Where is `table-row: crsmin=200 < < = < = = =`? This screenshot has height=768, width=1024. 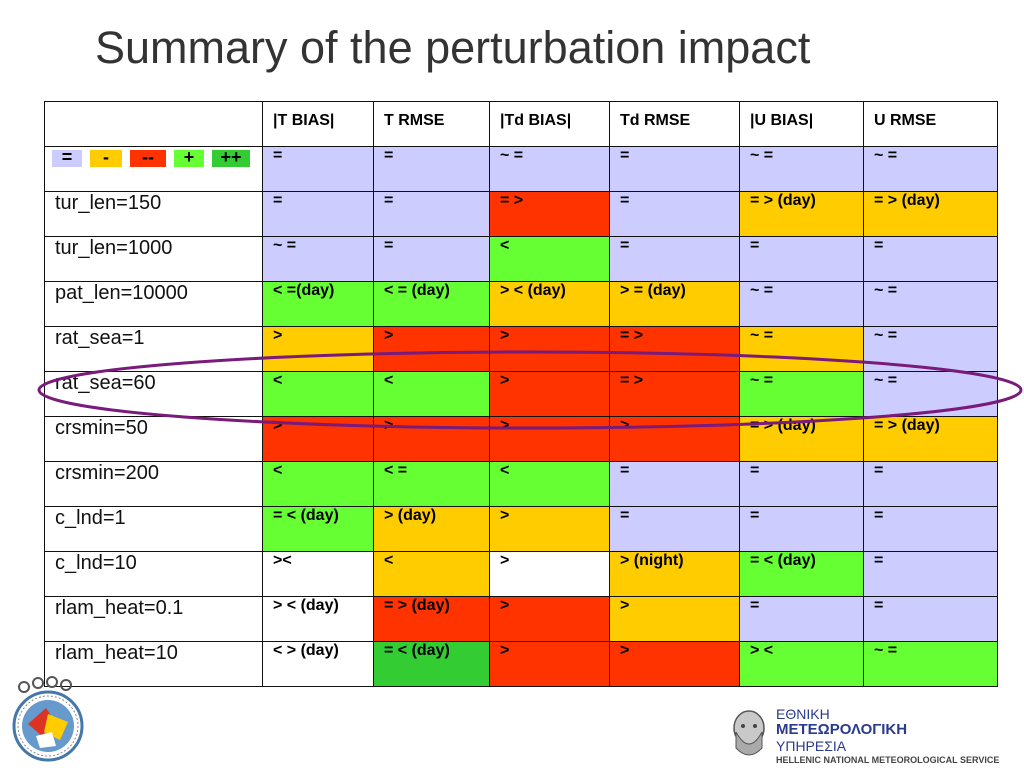
table-row: crsmin=200 < < = < = = = is located at coordinates (521, 484).